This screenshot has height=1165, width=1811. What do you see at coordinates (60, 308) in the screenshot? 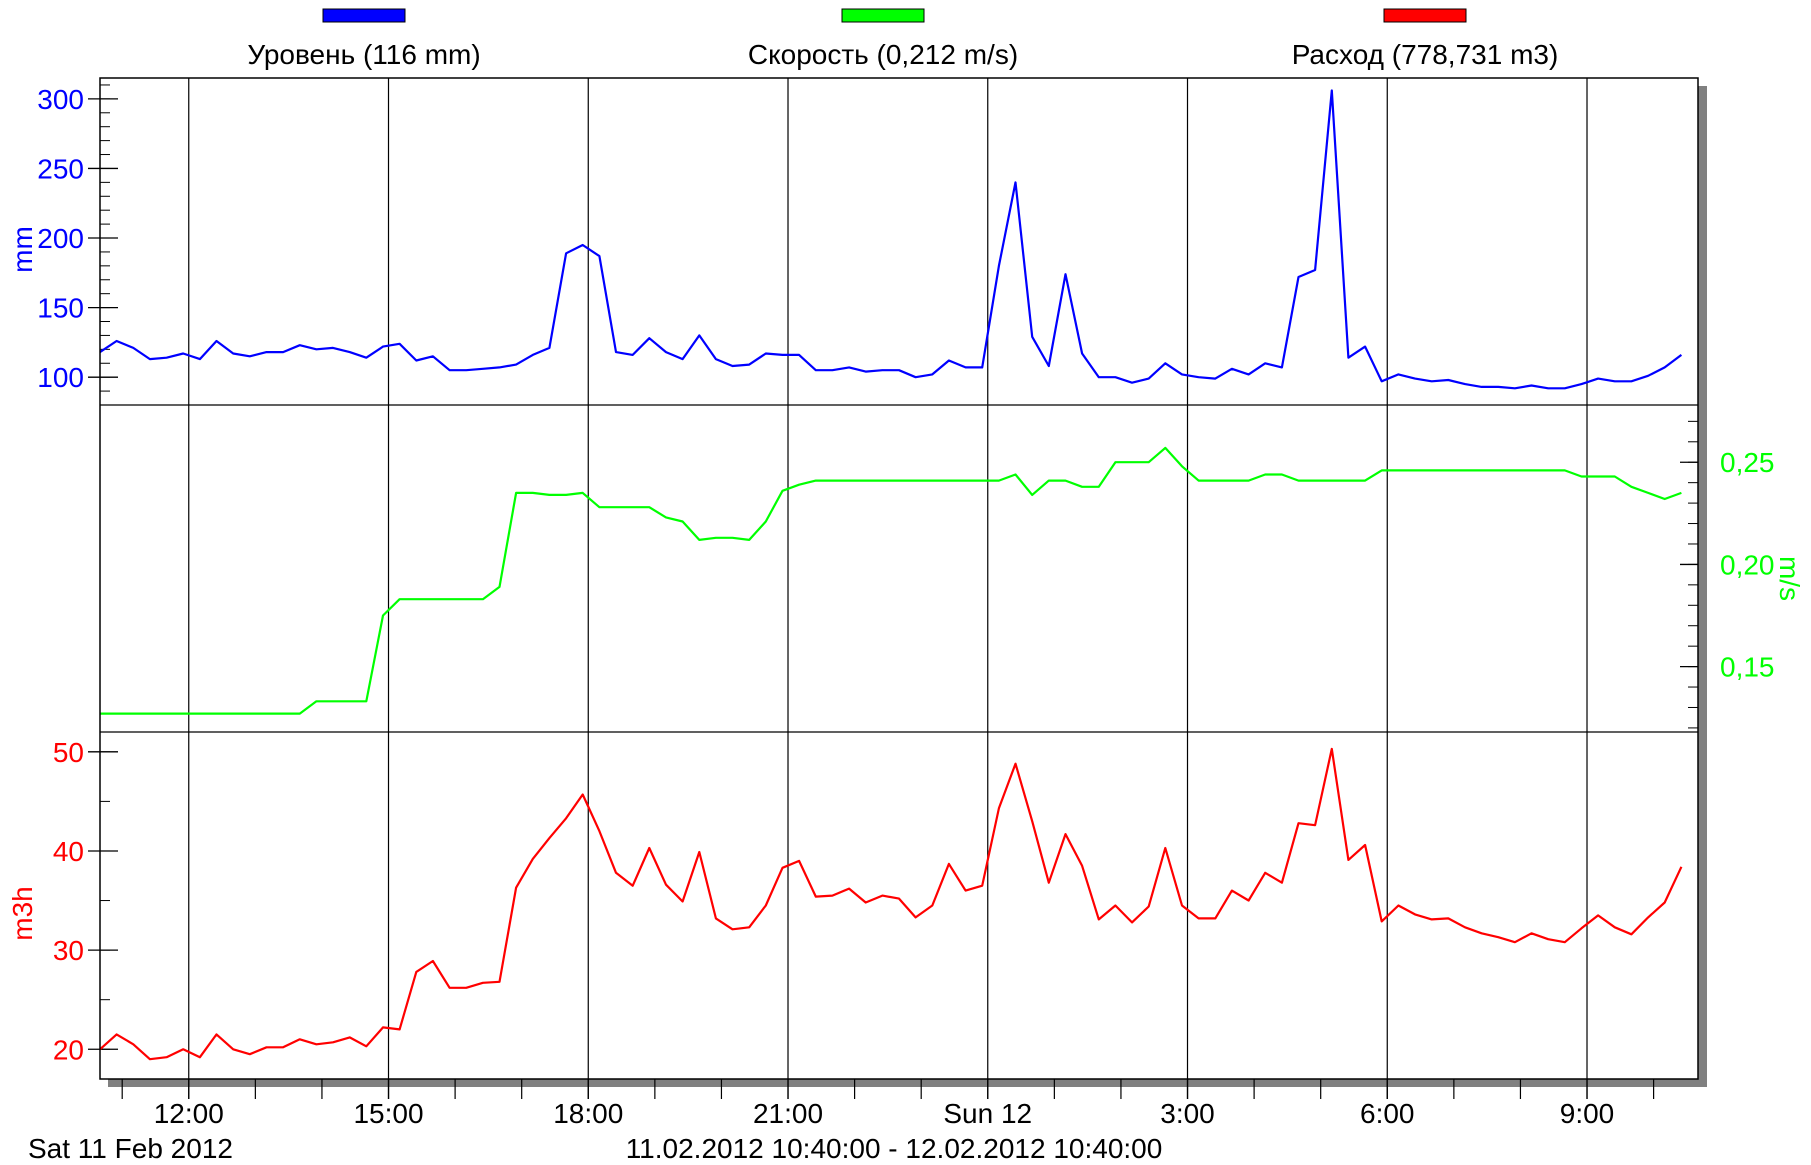
I see `level-tick-label-2: 150` at bounding box center [60, 308].